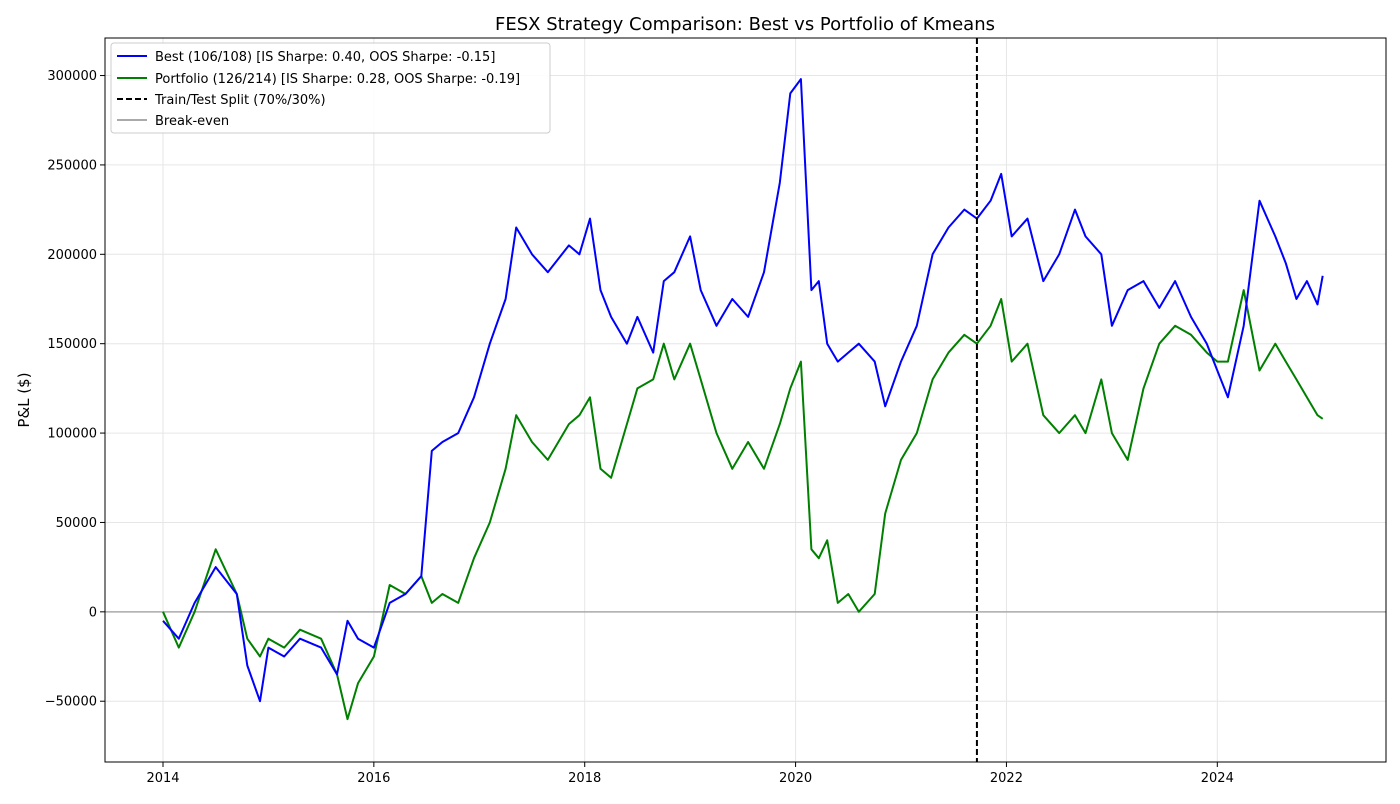  I want to click on x-axis-ticks: 2014 2016 2018 2020 2022 2024, so click(690, 774).